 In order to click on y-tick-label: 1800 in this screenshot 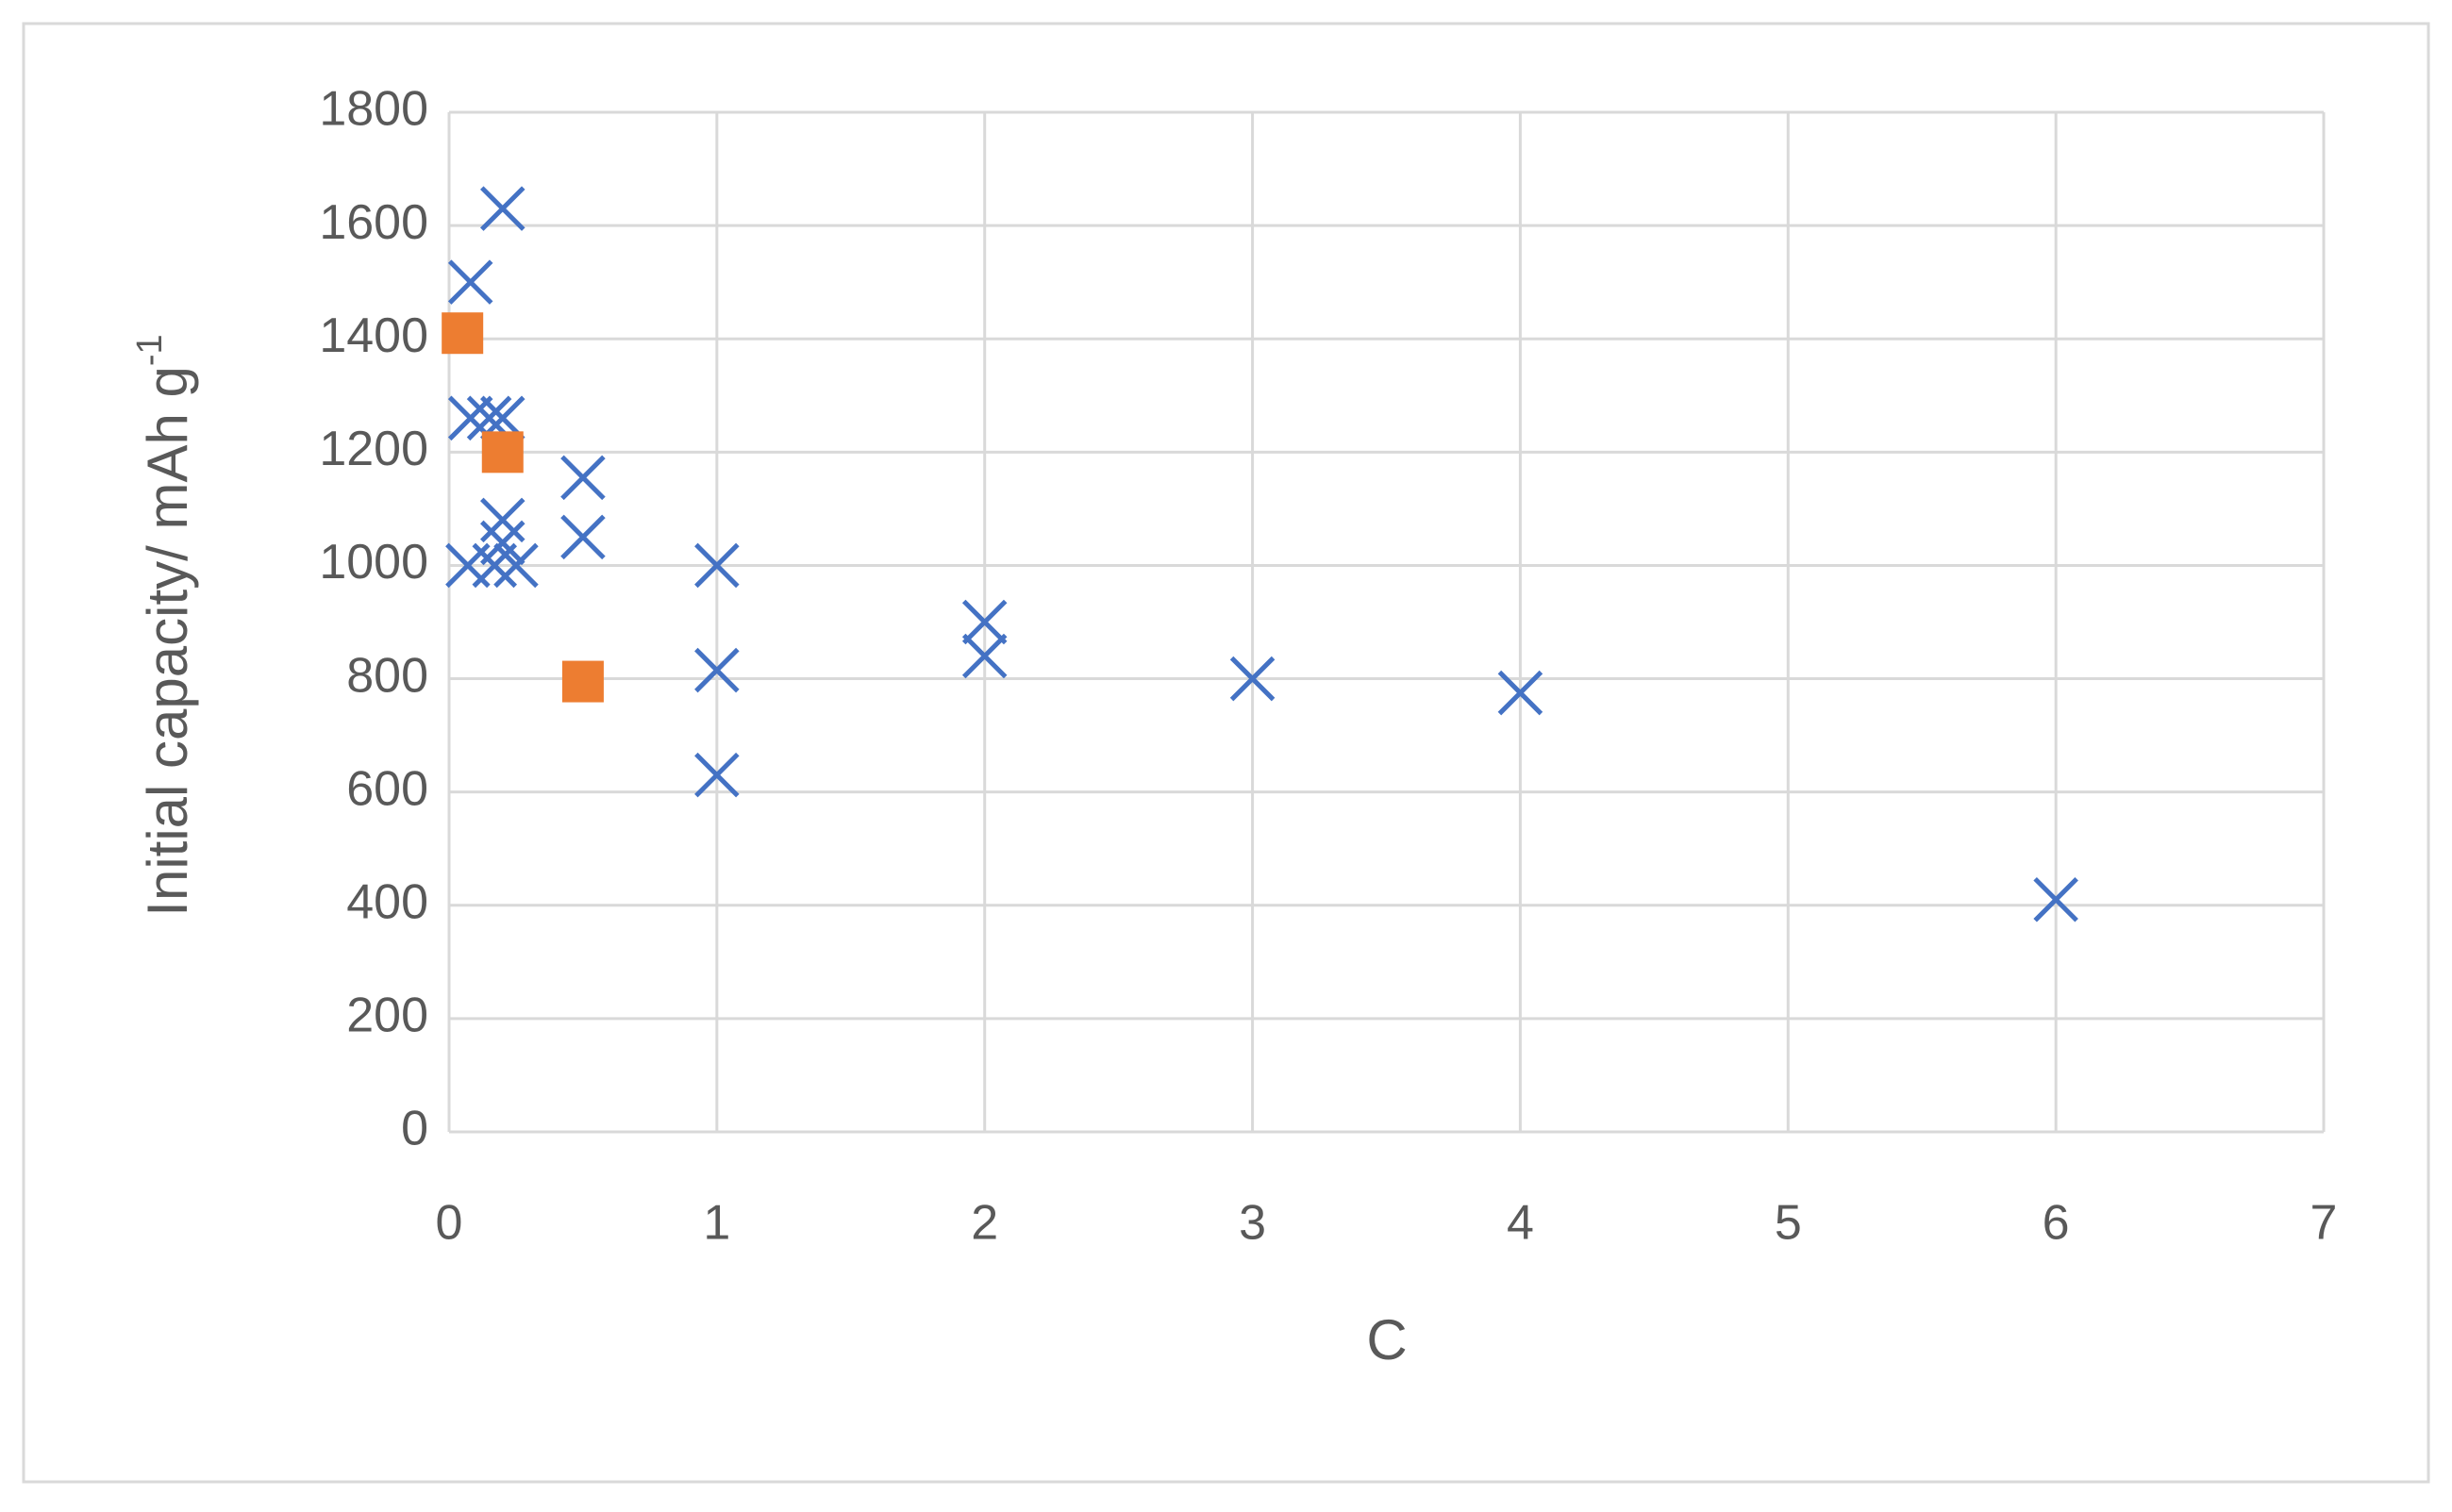, I will do `click(373, 109)`.